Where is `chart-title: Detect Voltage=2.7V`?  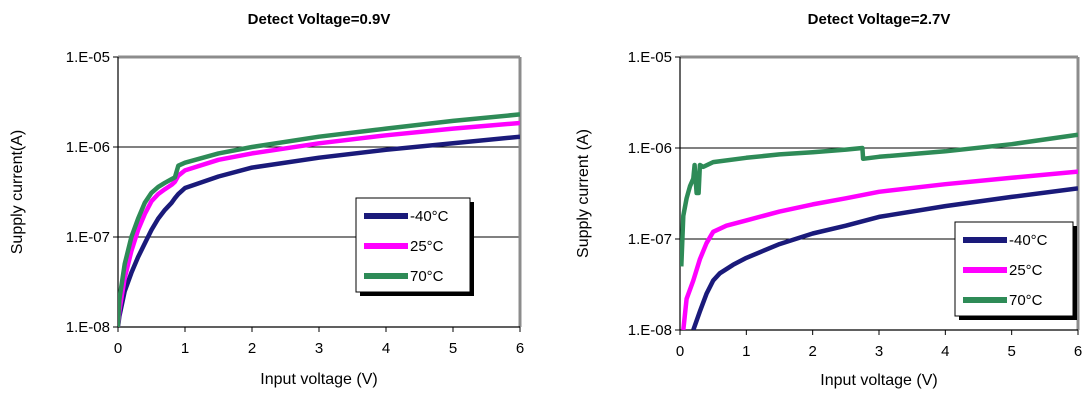 chart-title: Detect Voltage=2.7V is located at coordinates (879, 19).